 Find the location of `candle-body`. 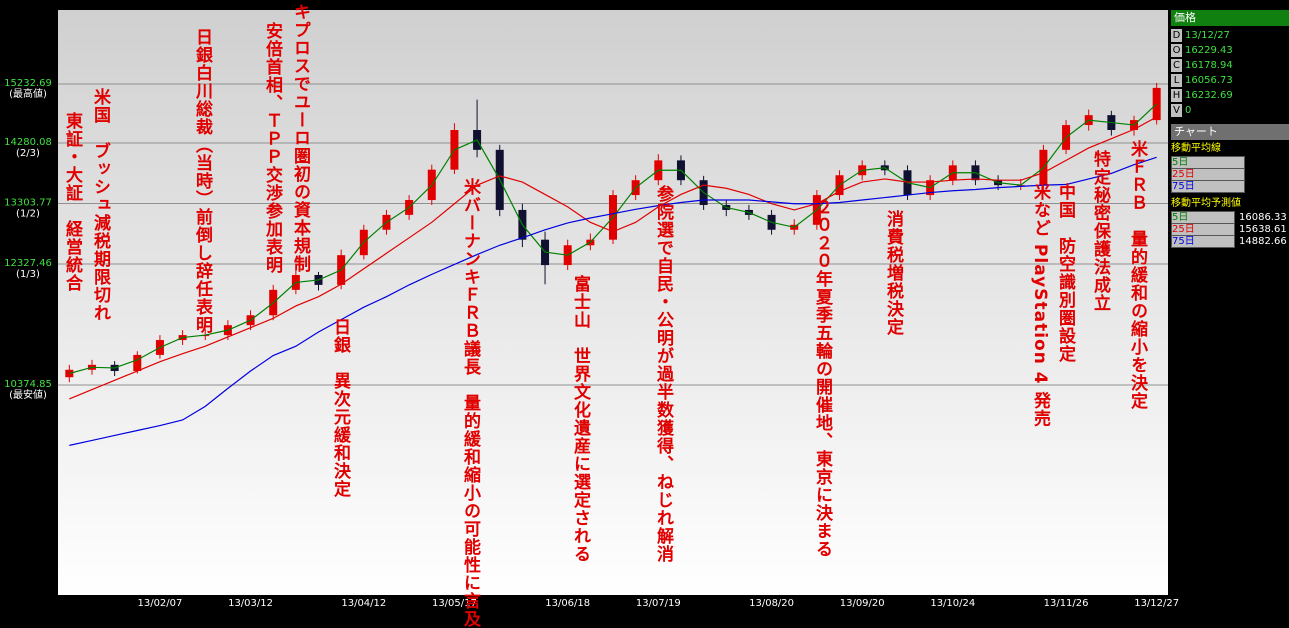

candle-body is located at coordinates (137, 363).